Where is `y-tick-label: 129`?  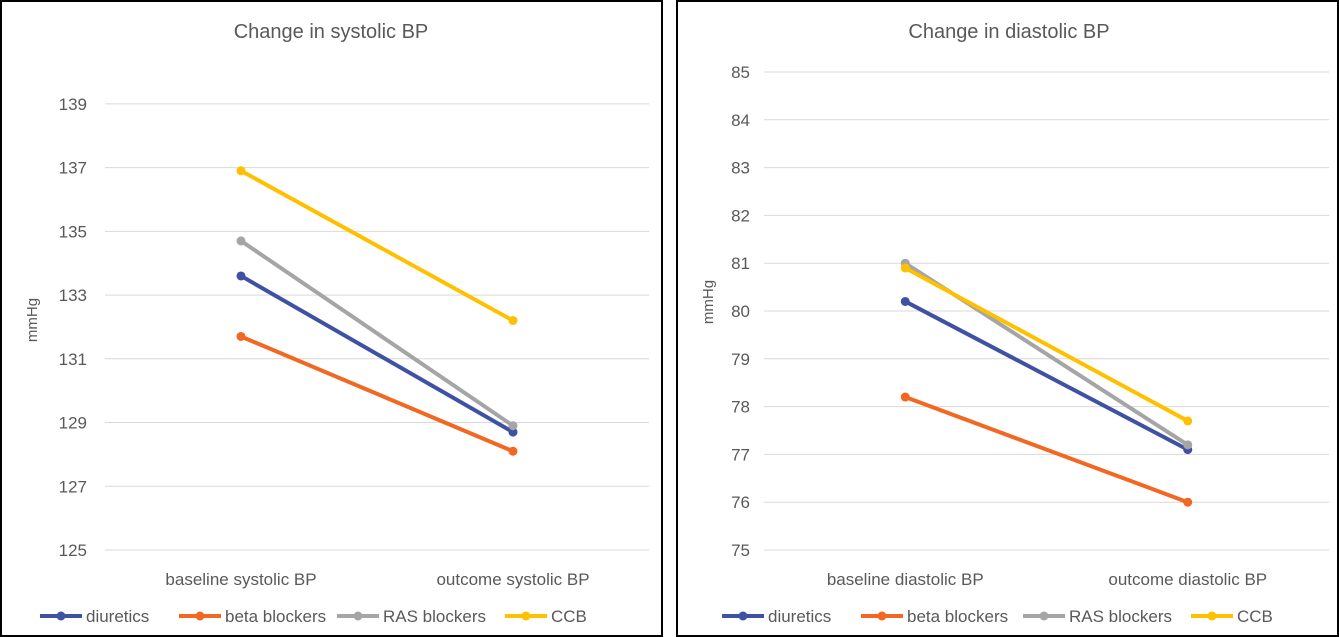
y-tick-label: 129 is located at coordinates (73, 423).